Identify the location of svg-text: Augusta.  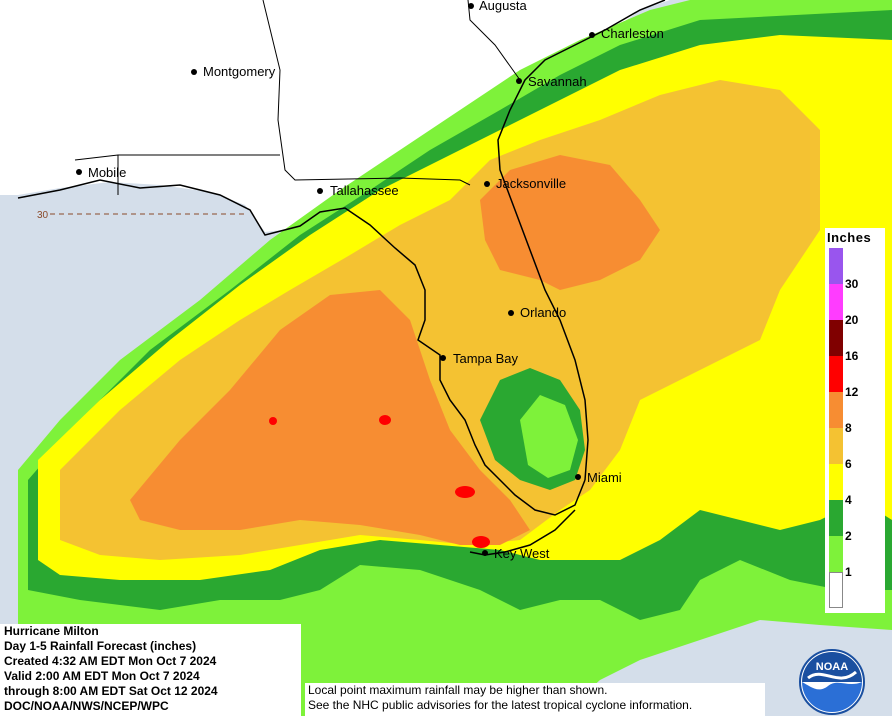
(503, 6).